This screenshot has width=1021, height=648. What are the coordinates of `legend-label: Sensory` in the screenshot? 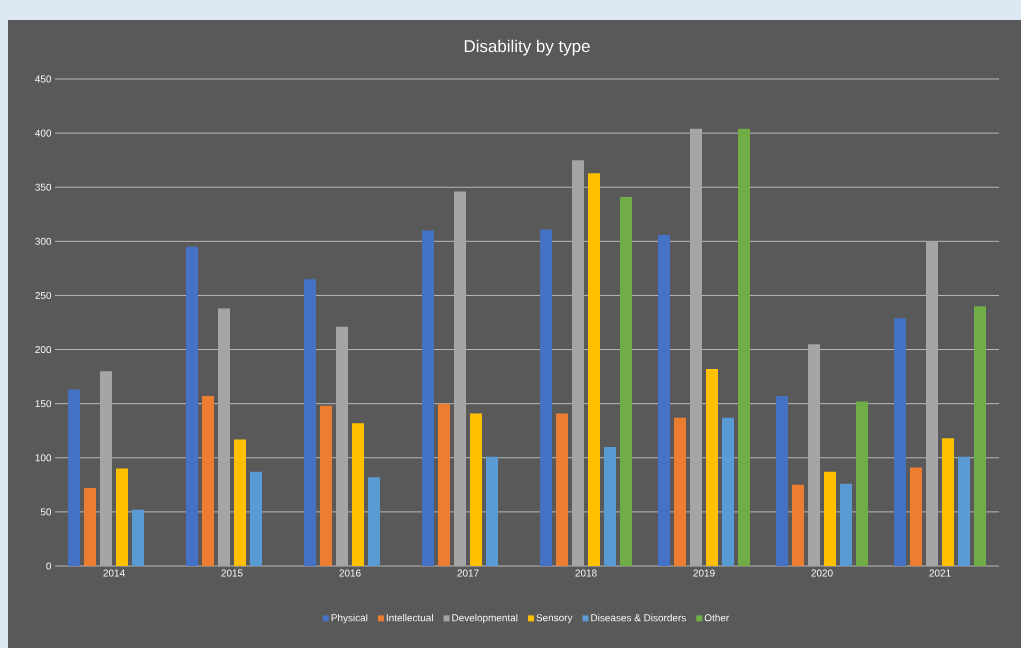 It's located at (554, 619).